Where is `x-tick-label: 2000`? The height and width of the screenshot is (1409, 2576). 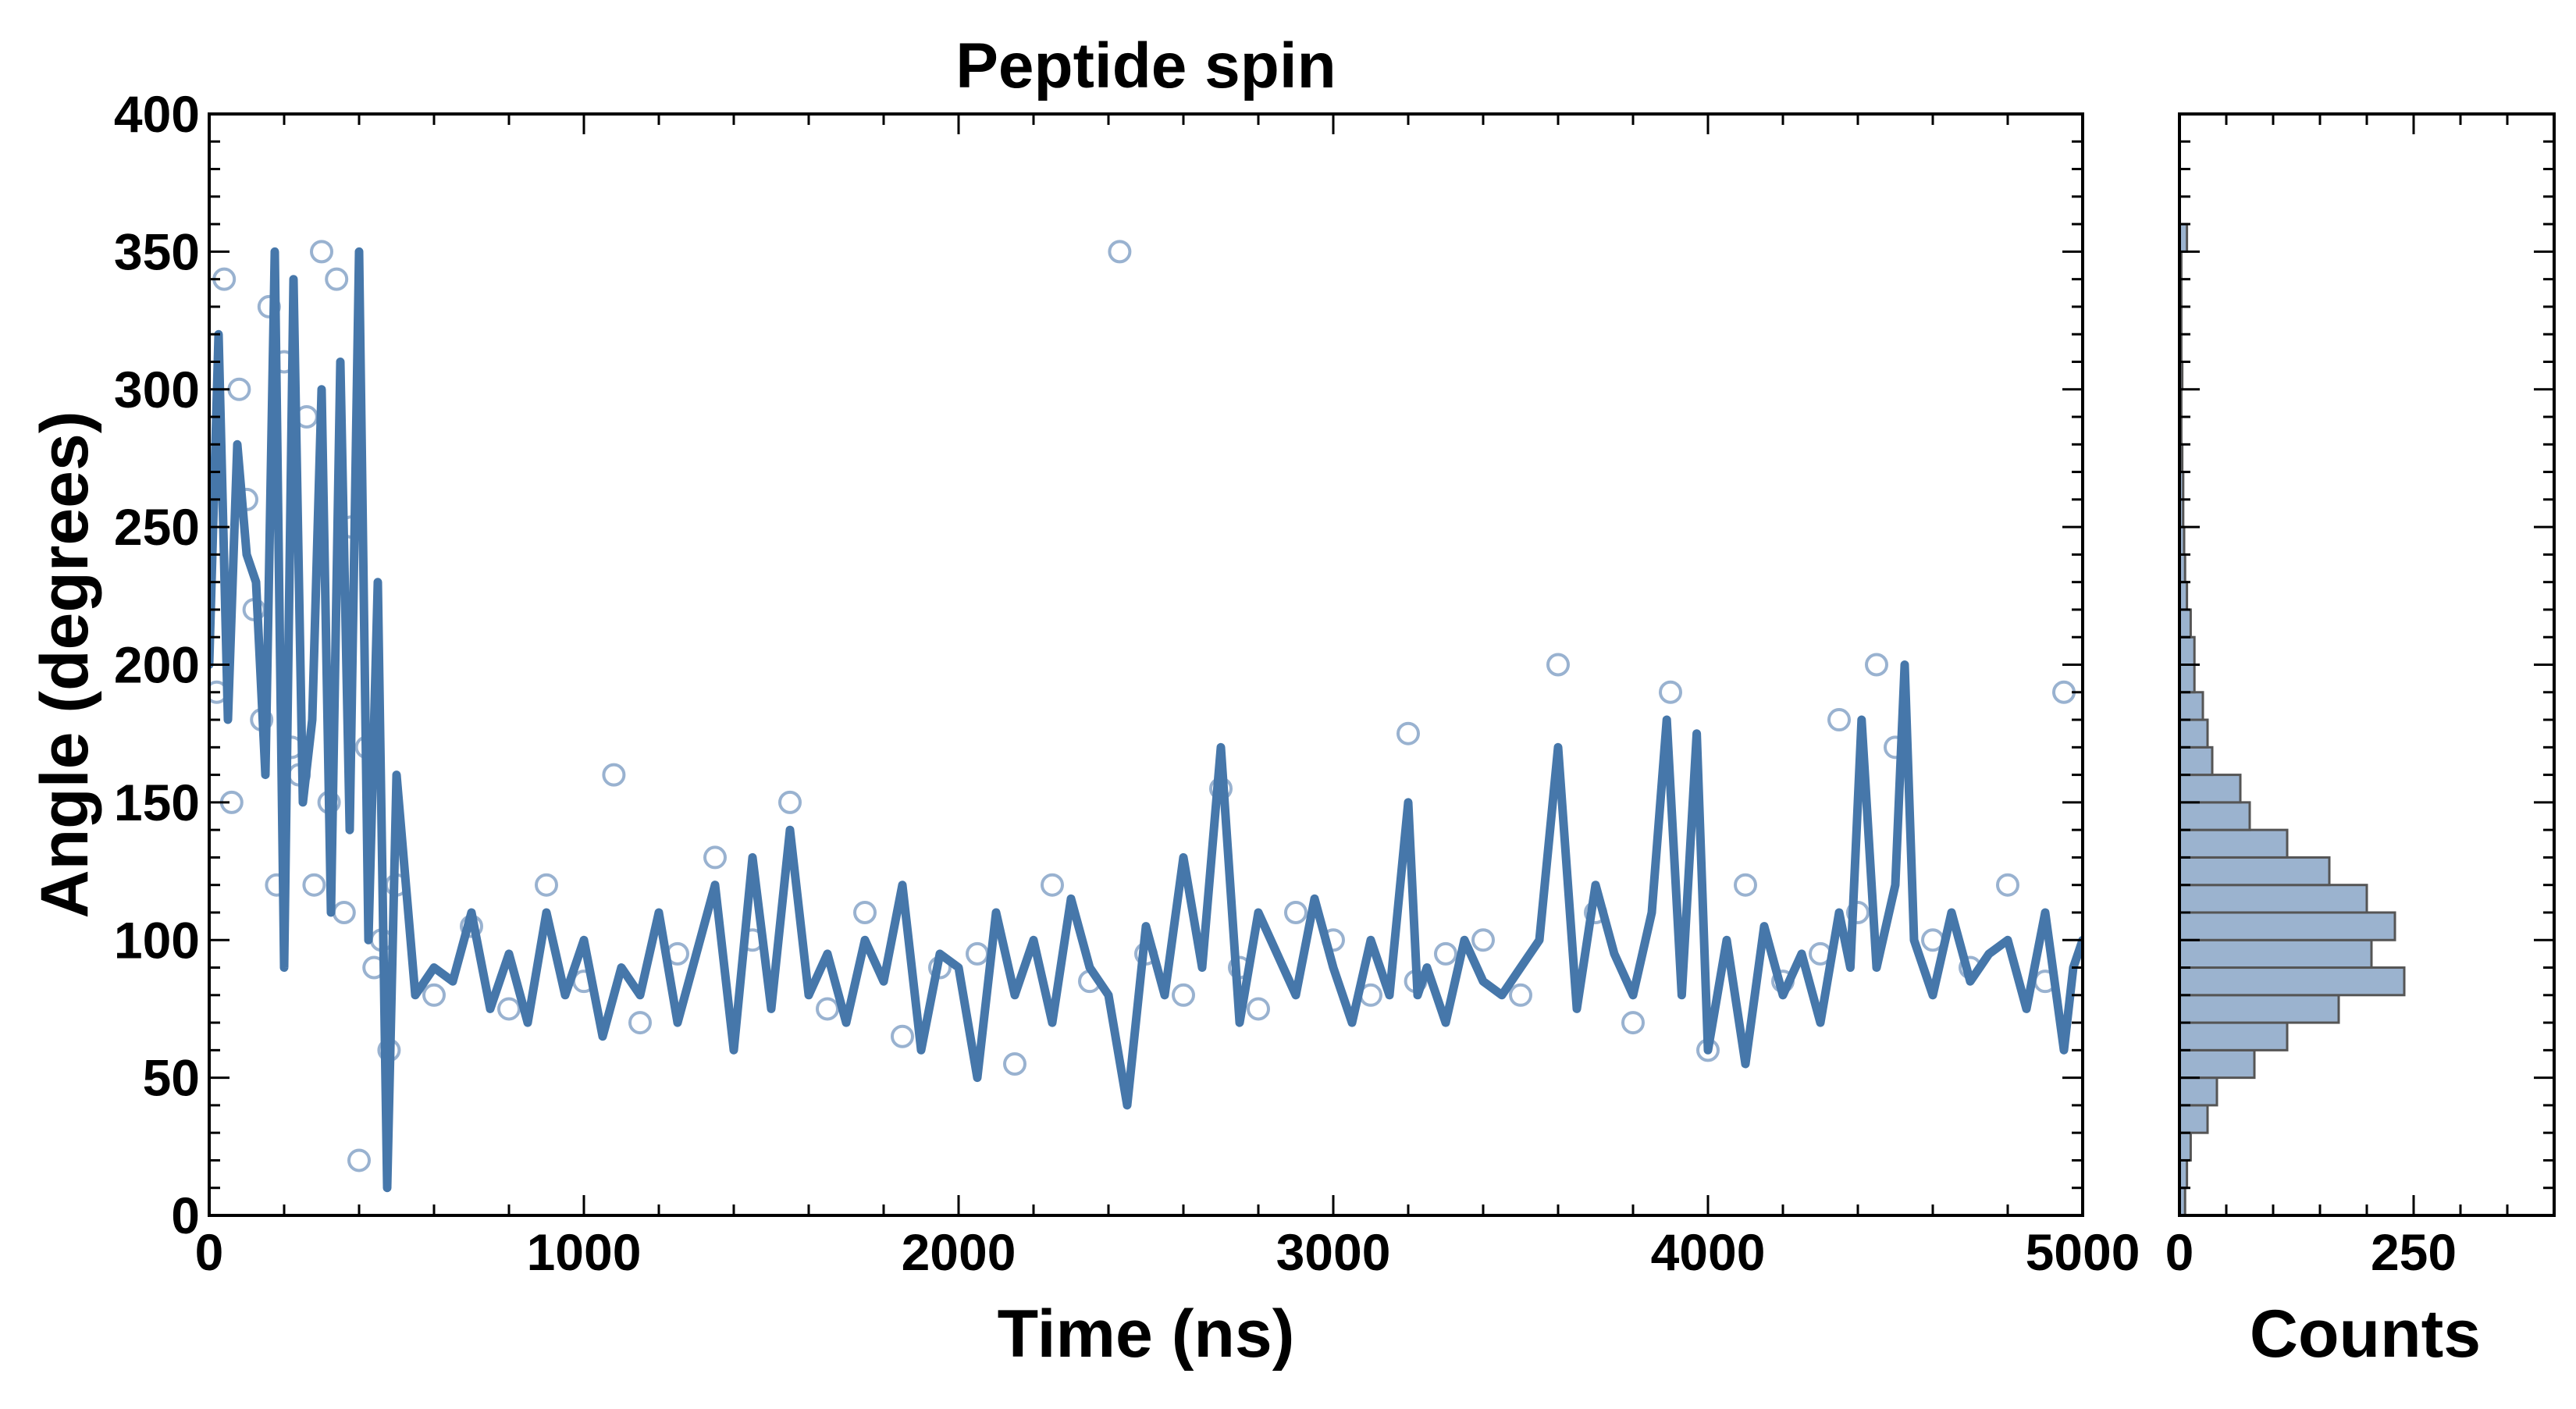
x-tick-label: 2000 is located at coordinates (959, 1252).